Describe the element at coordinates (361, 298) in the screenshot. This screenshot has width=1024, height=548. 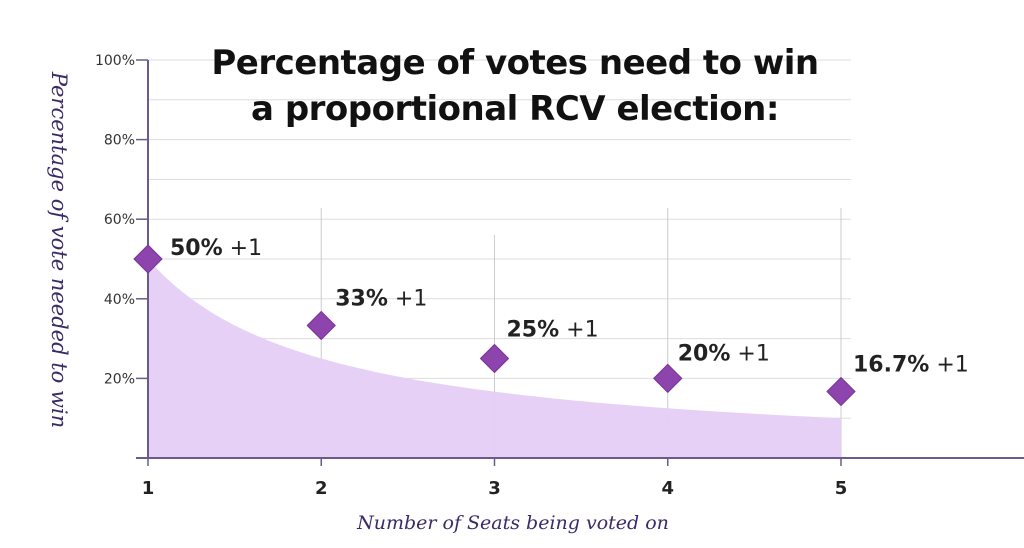
I see `data-point-label-percent: 33%` at that location.